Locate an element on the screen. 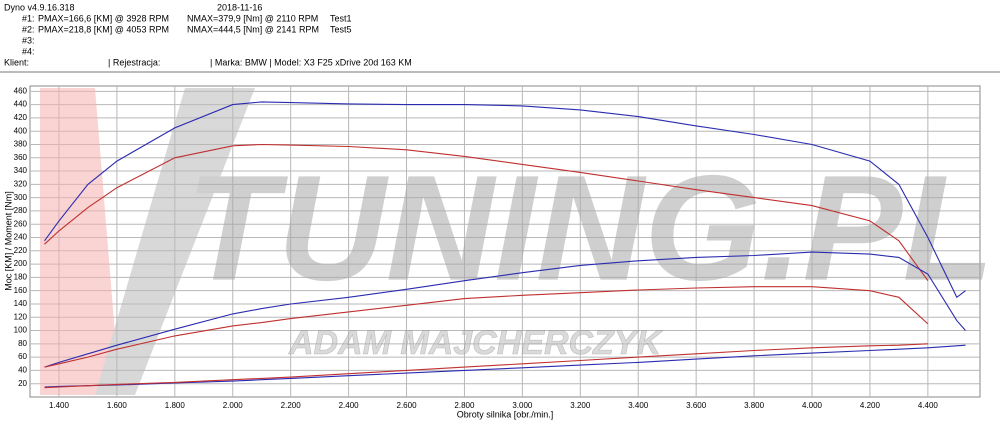 This screenshot has width=1000, height=430. y-tick-label: 260 is located at coordinates (21, 223).